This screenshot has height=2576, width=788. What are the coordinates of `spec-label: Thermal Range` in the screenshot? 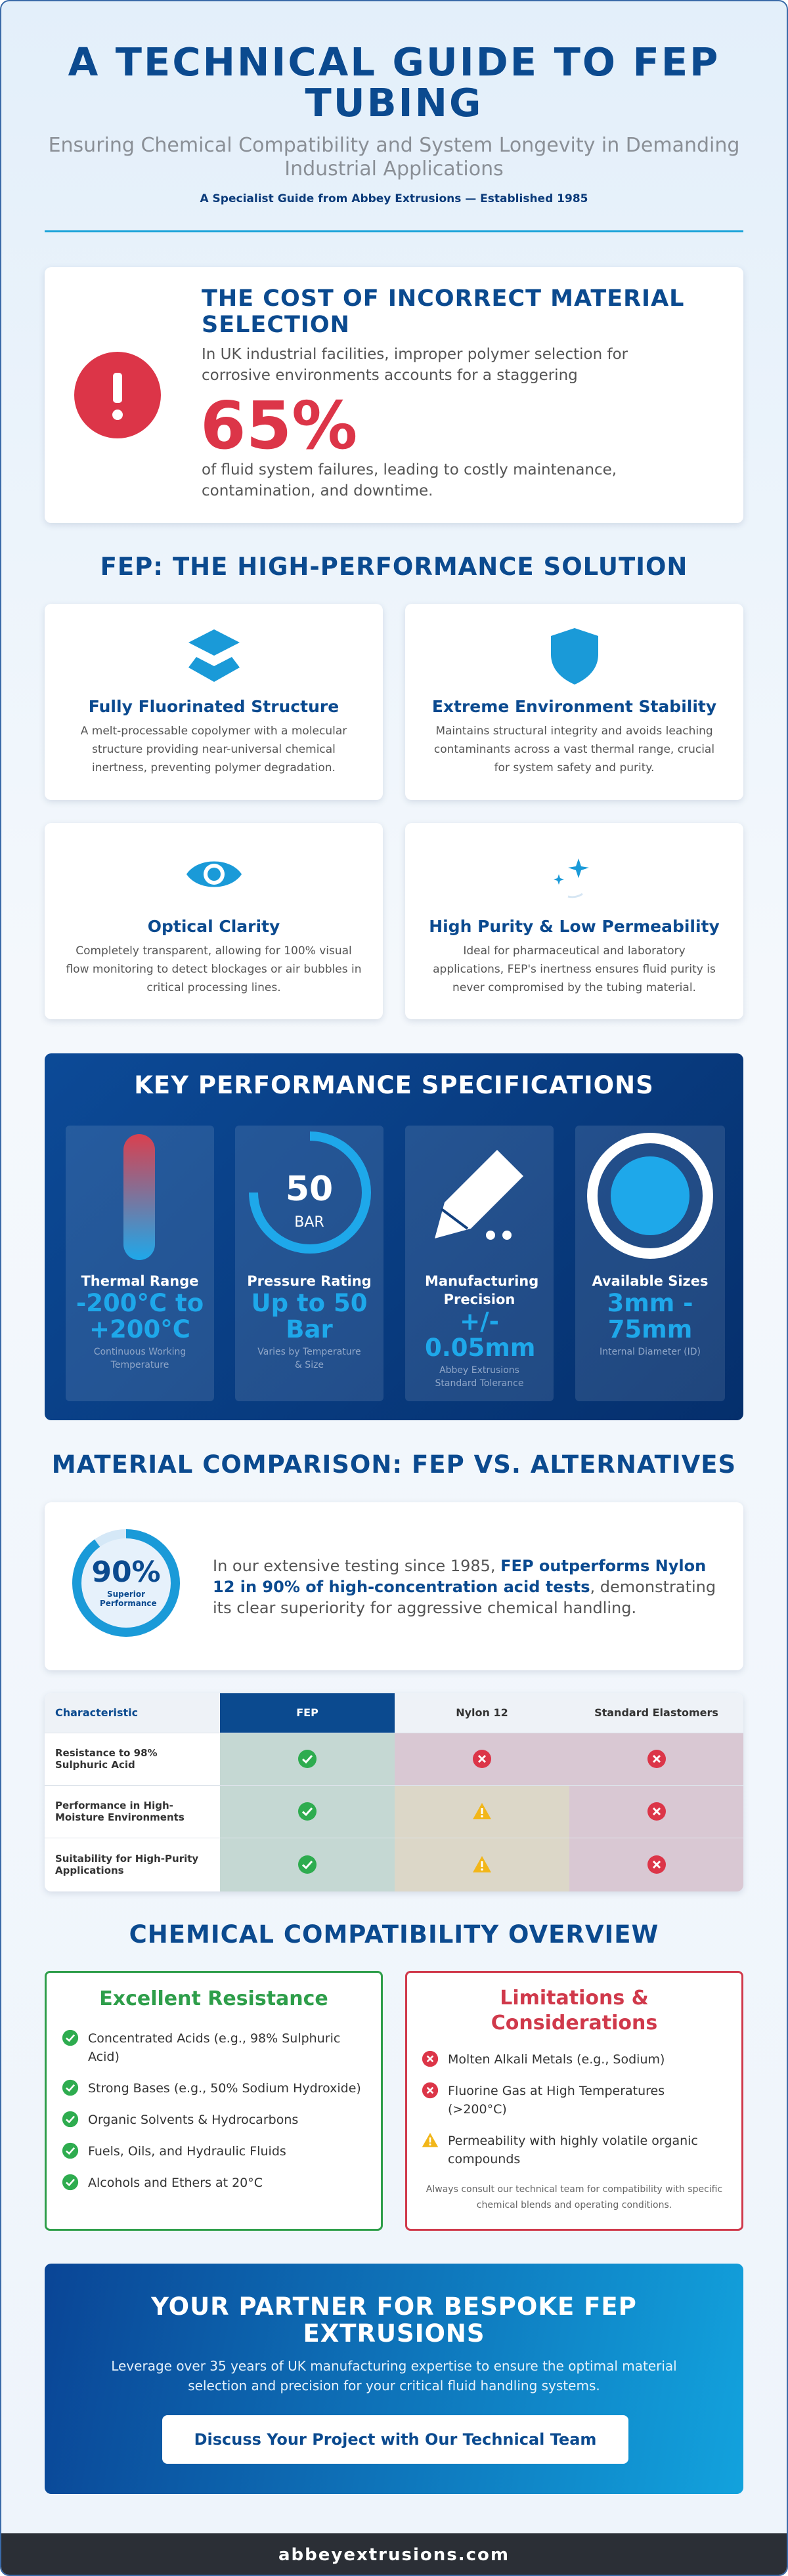 It's located at (140, 1281).